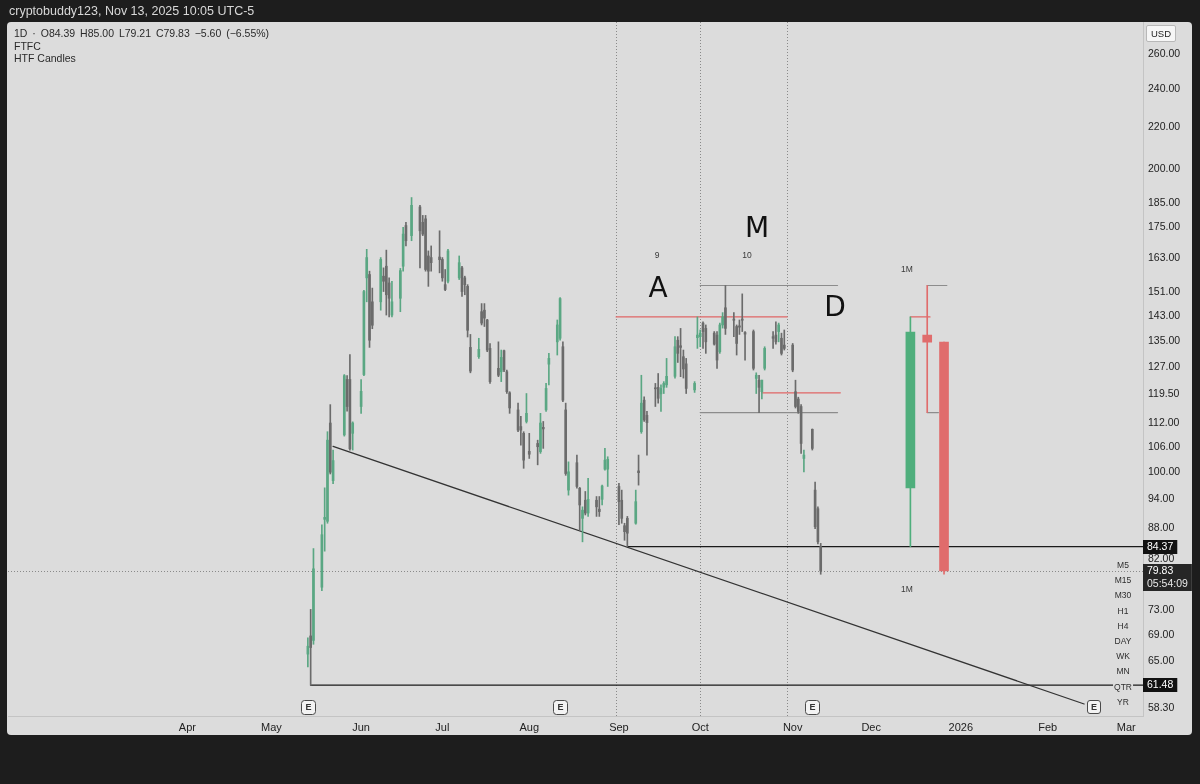 The image size is (1200, 784). I want to click on y-tick-label: 82.00, so click(1161, 558).